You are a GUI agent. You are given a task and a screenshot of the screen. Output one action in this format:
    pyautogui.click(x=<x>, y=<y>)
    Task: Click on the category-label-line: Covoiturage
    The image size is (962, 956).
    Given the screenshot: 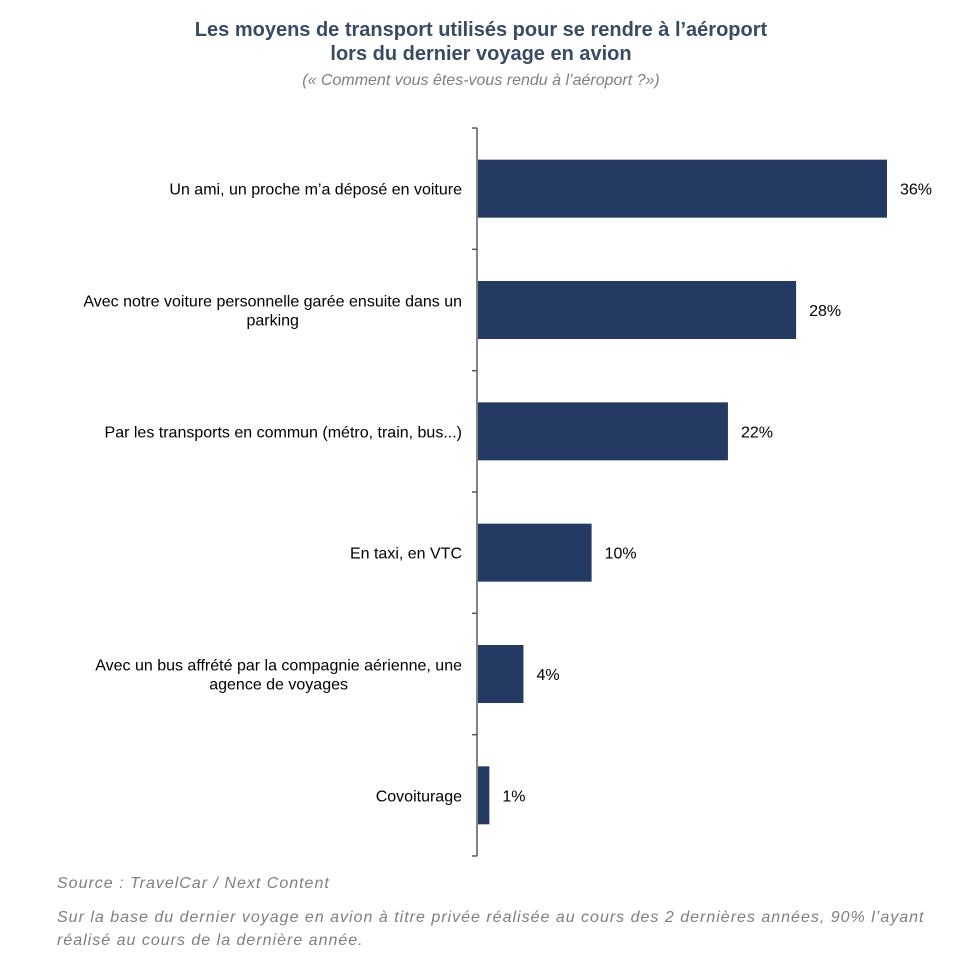 What is the action you would take?
    pyautogui.click(x=419, y=796)
    